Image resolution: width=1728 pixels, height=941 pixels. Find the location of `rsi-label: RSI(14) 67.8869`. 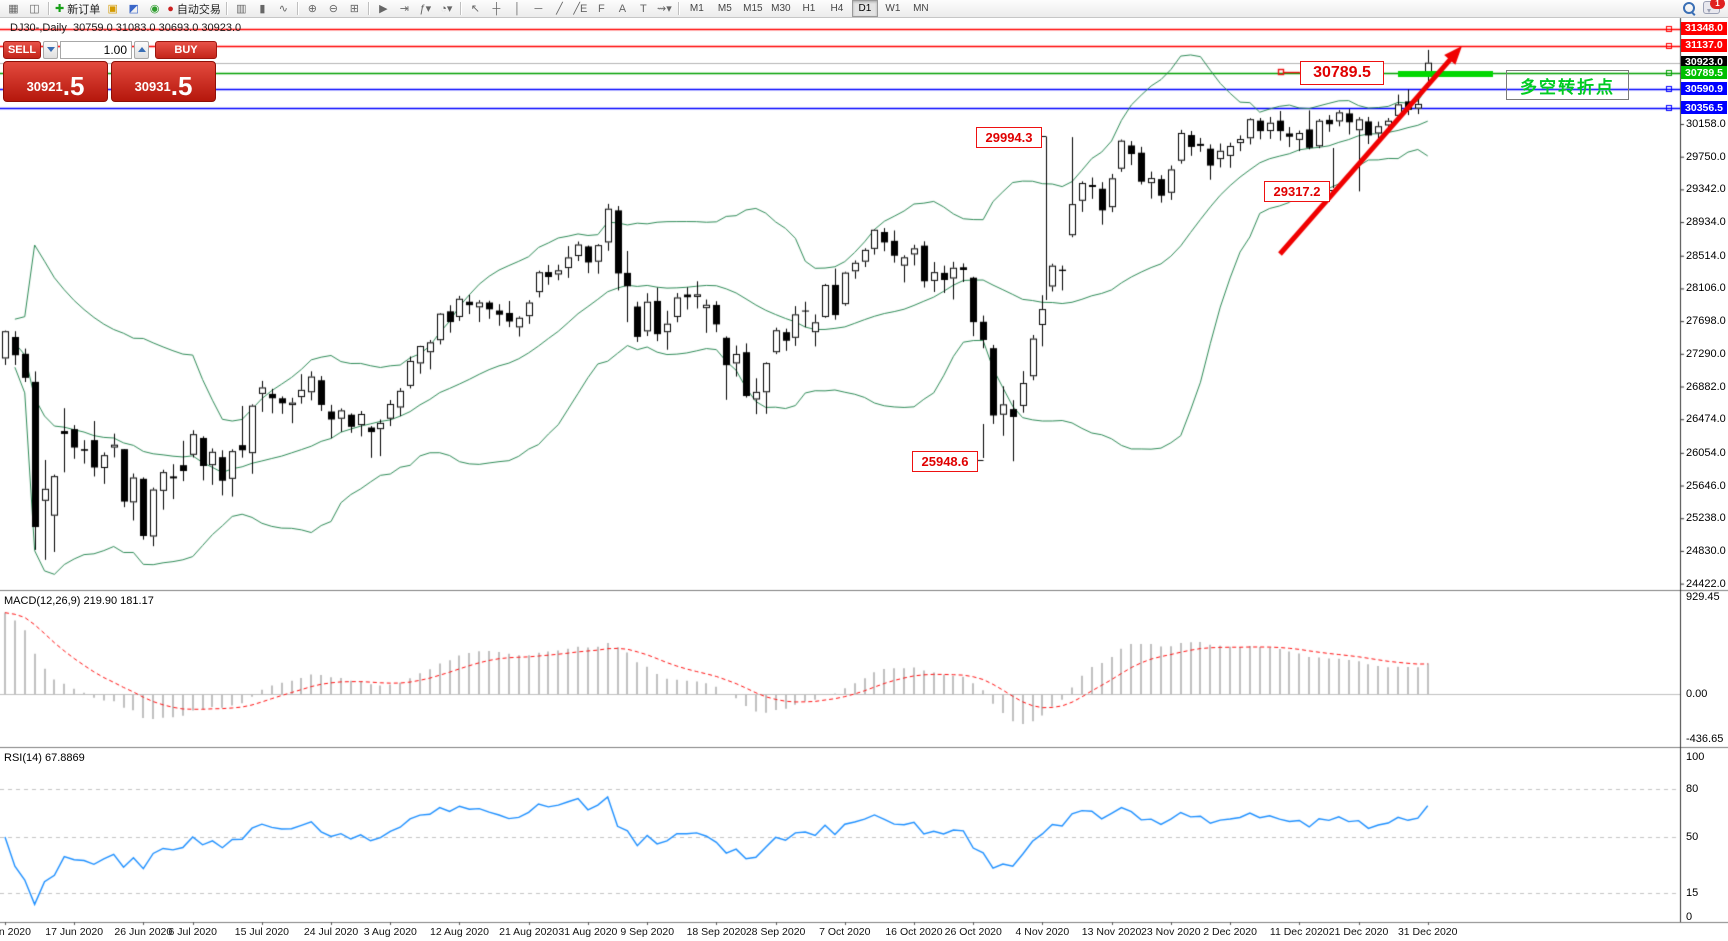

rsi-label: RSI(14) 67.8869 is located at coordinates (44, 758).